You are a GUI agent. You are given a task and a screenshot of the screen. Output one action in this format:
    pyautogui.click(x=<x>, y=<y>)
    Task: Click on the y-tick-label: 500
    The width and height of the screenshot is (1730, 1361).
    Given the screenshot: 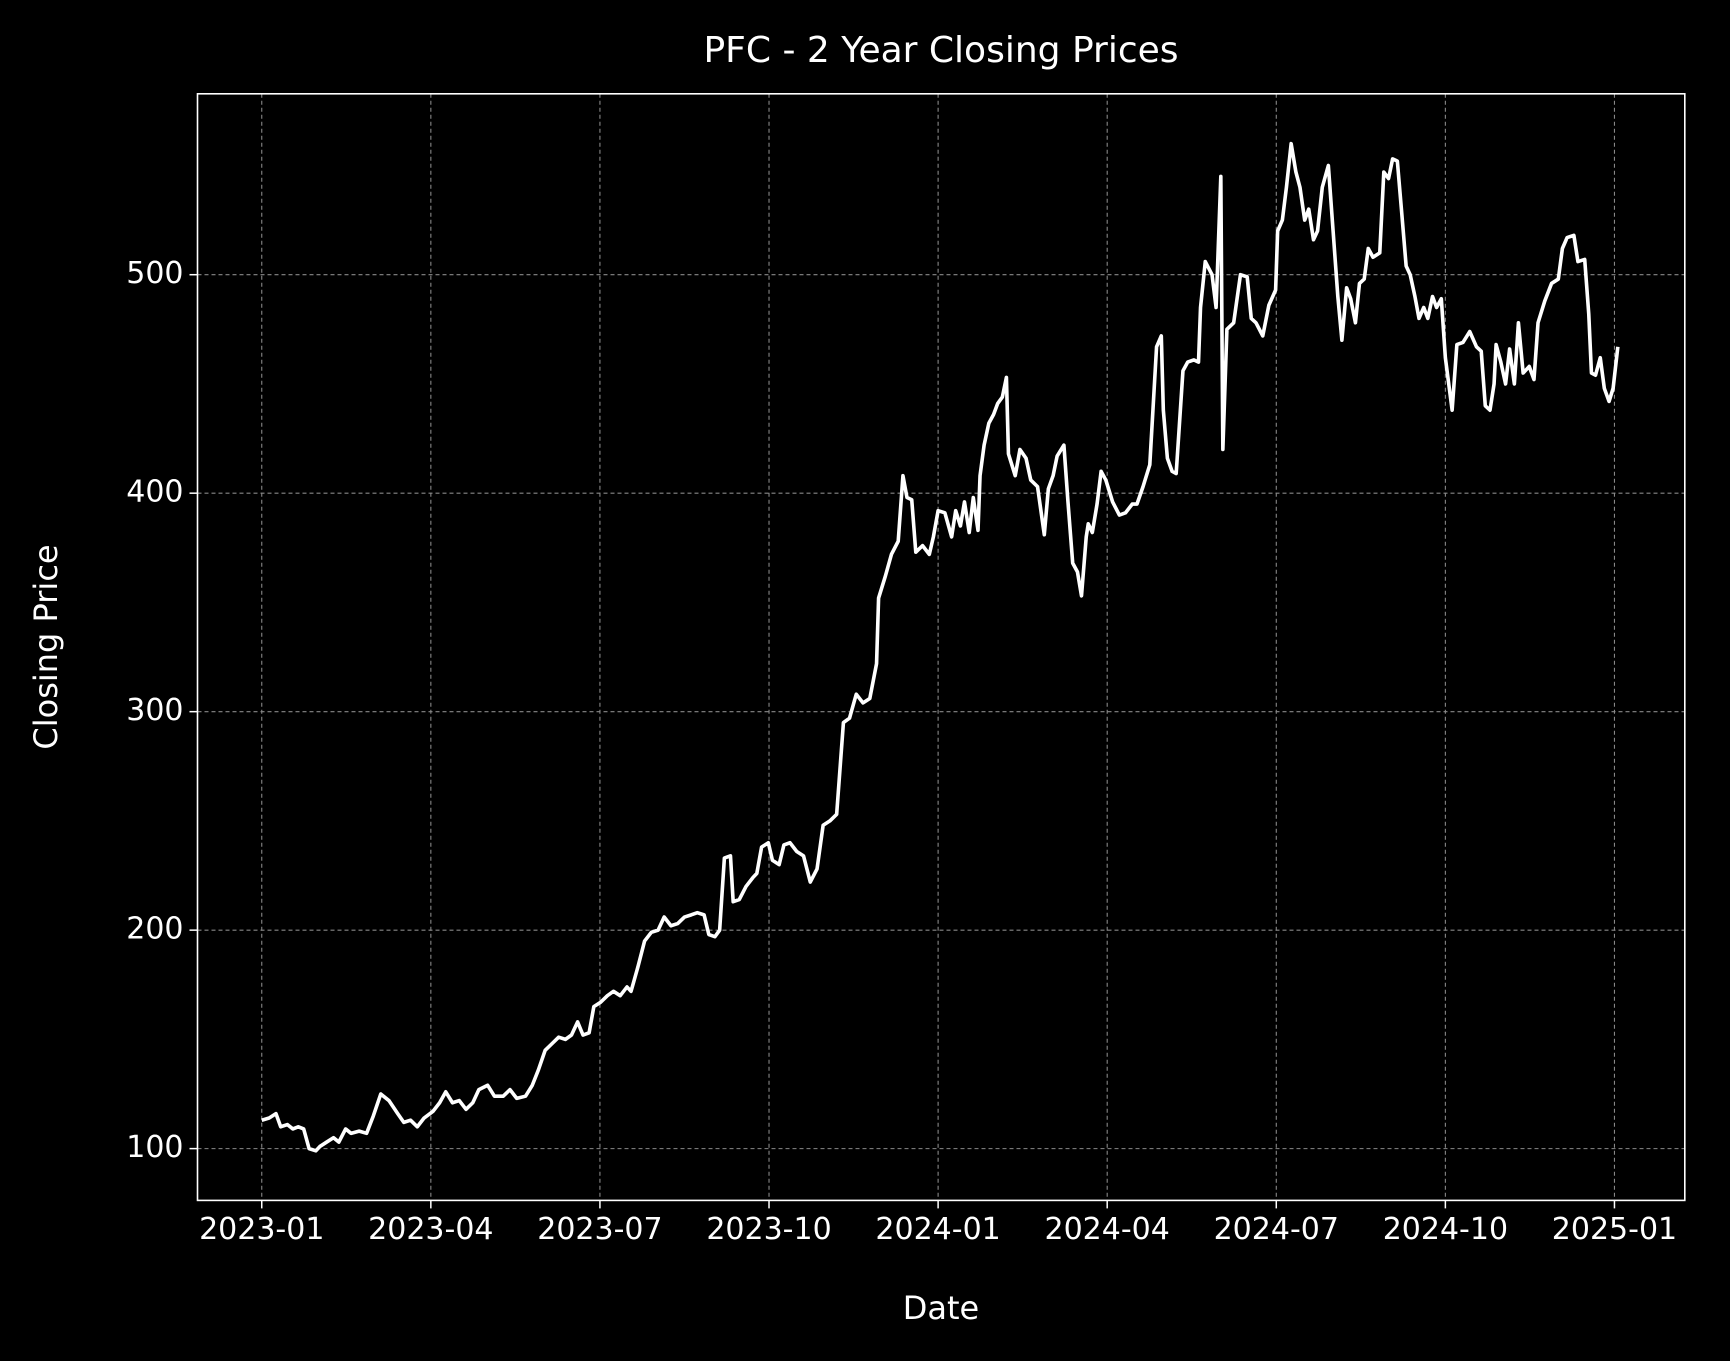 What is the action you would take?
    pyautogui.click(x=154, y=273)
    